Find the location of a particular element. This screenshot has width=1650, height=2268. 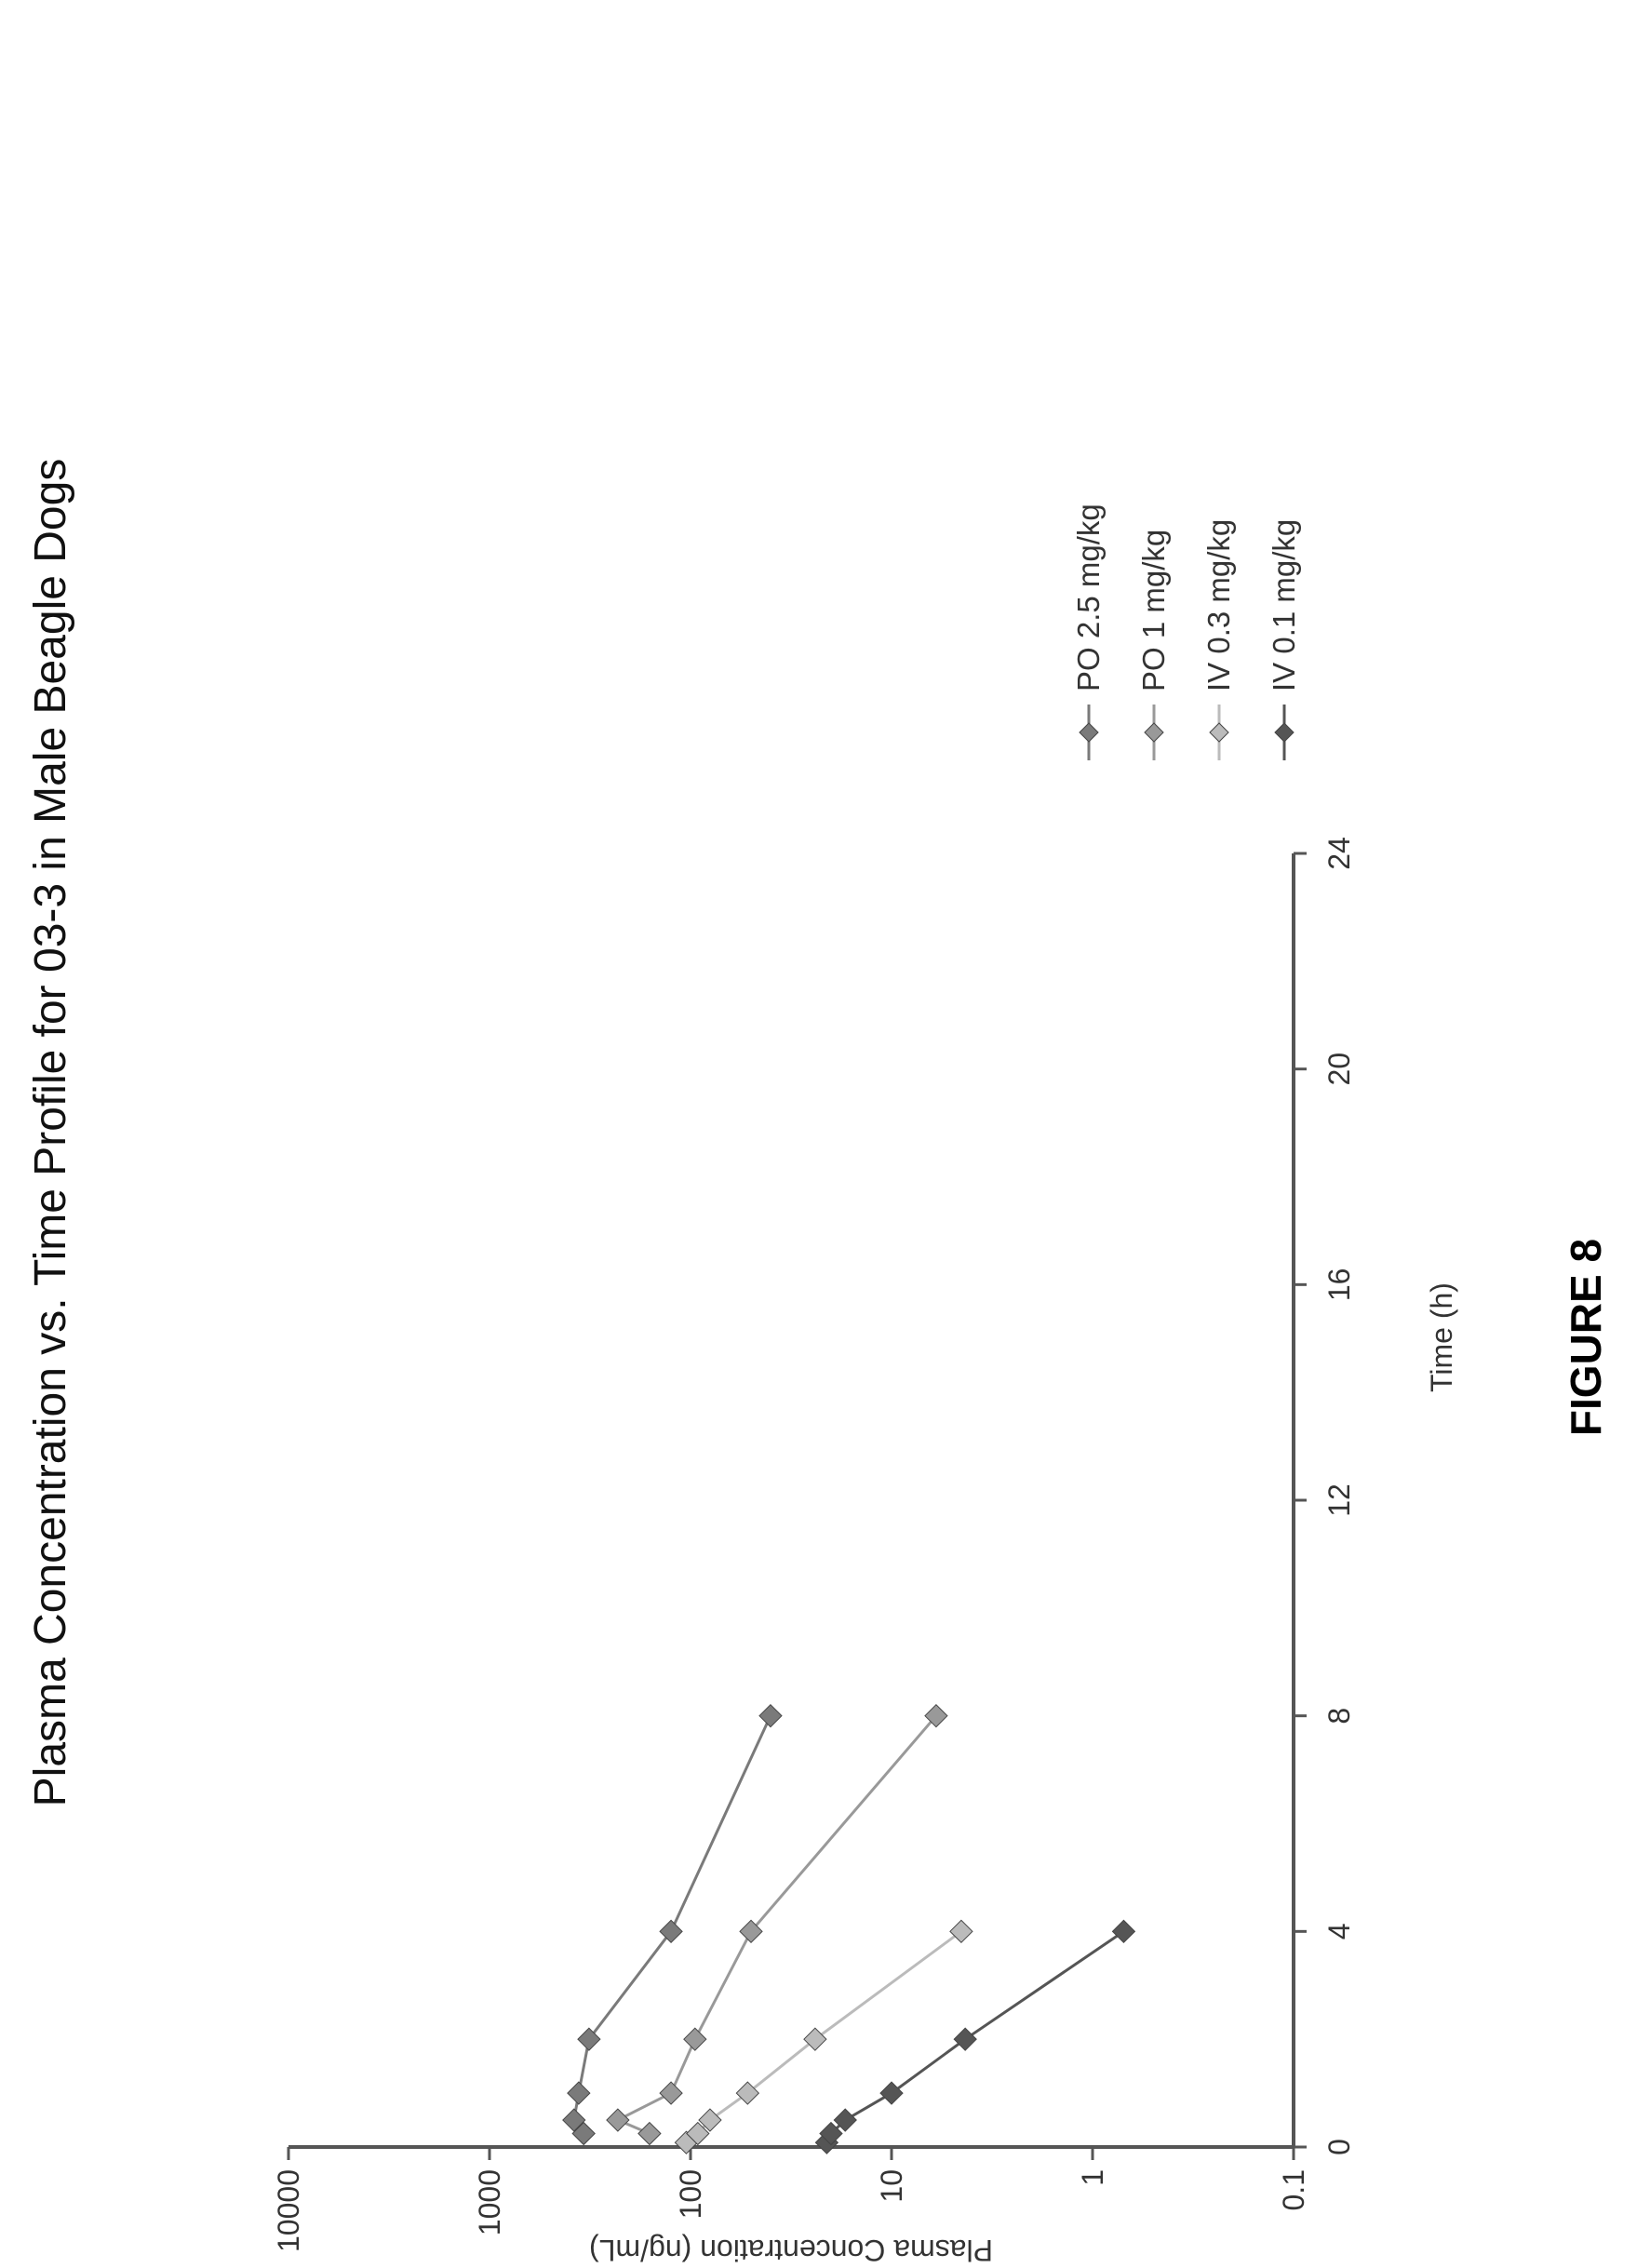

x-tick-label: 12 is located at coordinates (1339, 1500).